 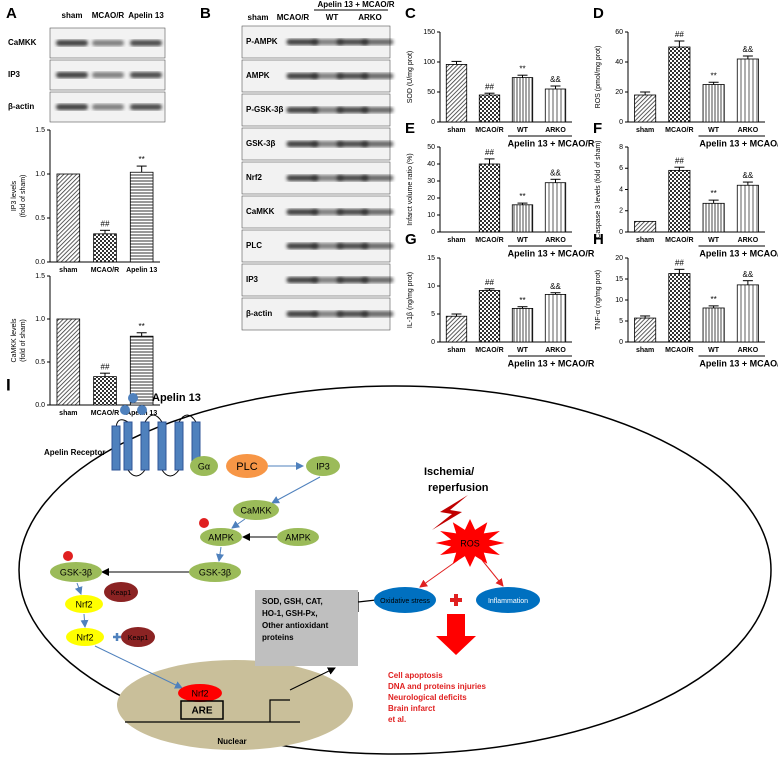 What do you see at coordinates (598, 300) in the screenshot?
I see `y-axis-label: TNF-α (ng/mg prot)` at bounding box center [598, 300].